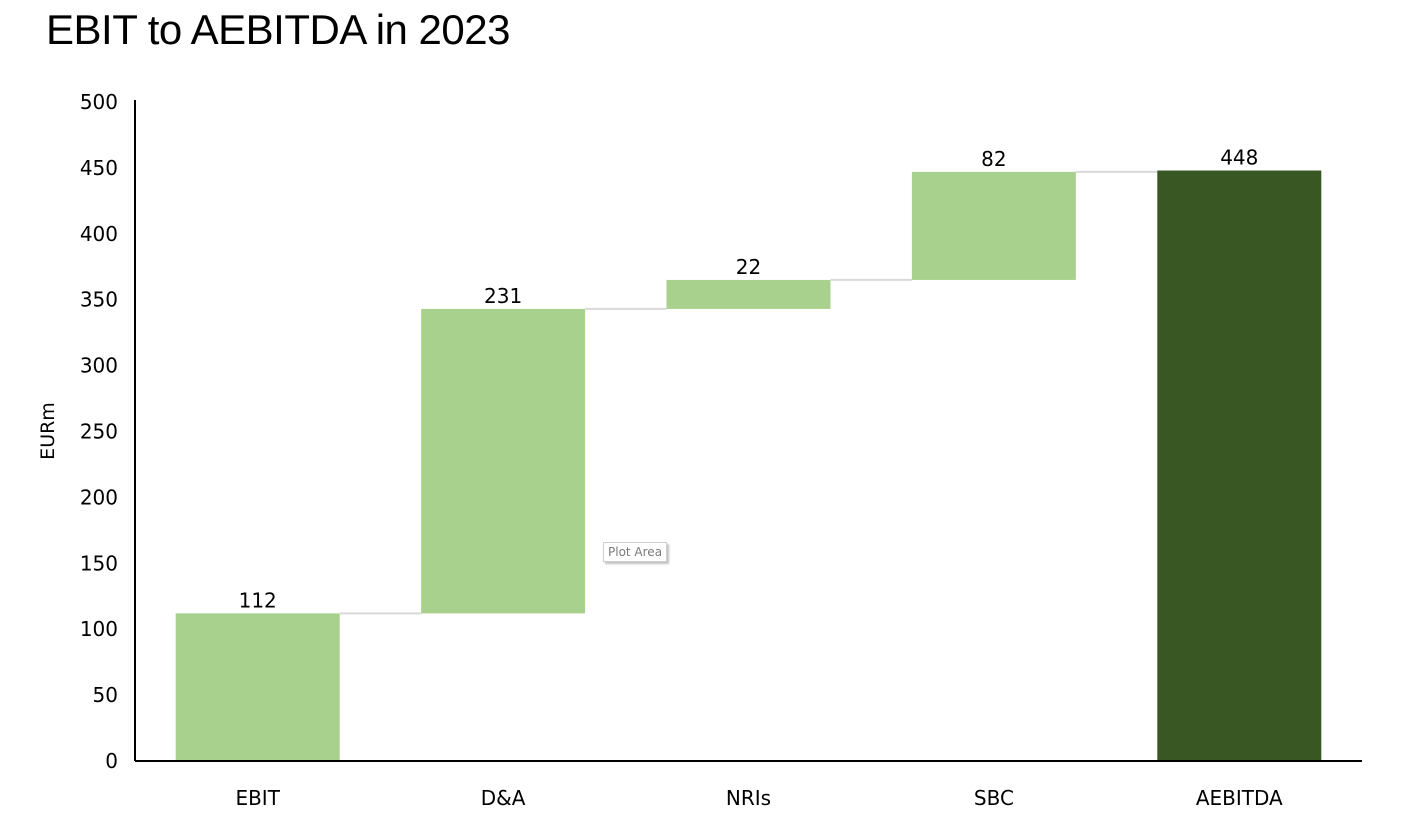 This screenshot has height=822, width=1407. What do you see at coordinates (635, 552) in the screenshot?
I see `plot-area-tooltip: Plot Area` at bounding box center [635, 552].